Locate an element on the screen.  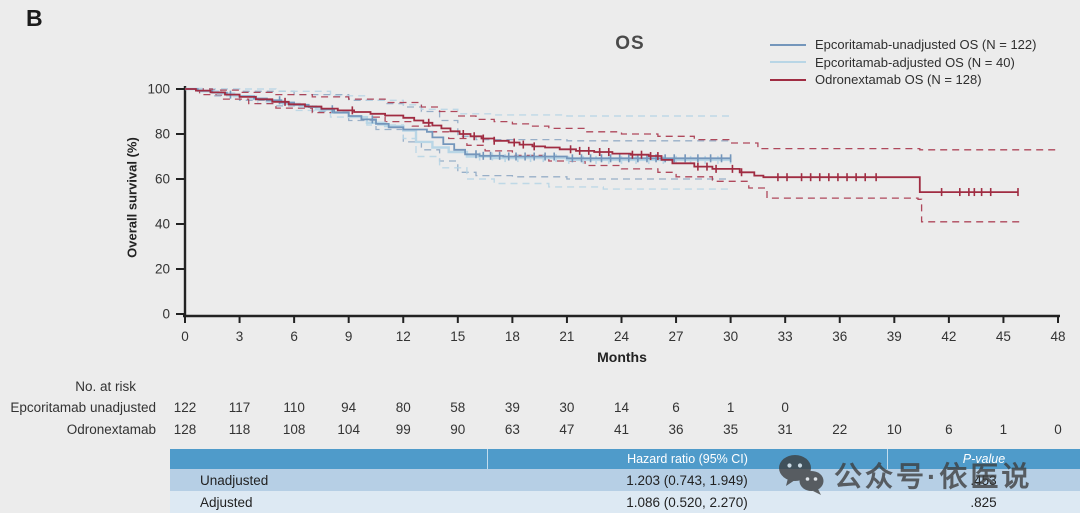
x-tick-label: 12 is located at coordinates (403, 336).